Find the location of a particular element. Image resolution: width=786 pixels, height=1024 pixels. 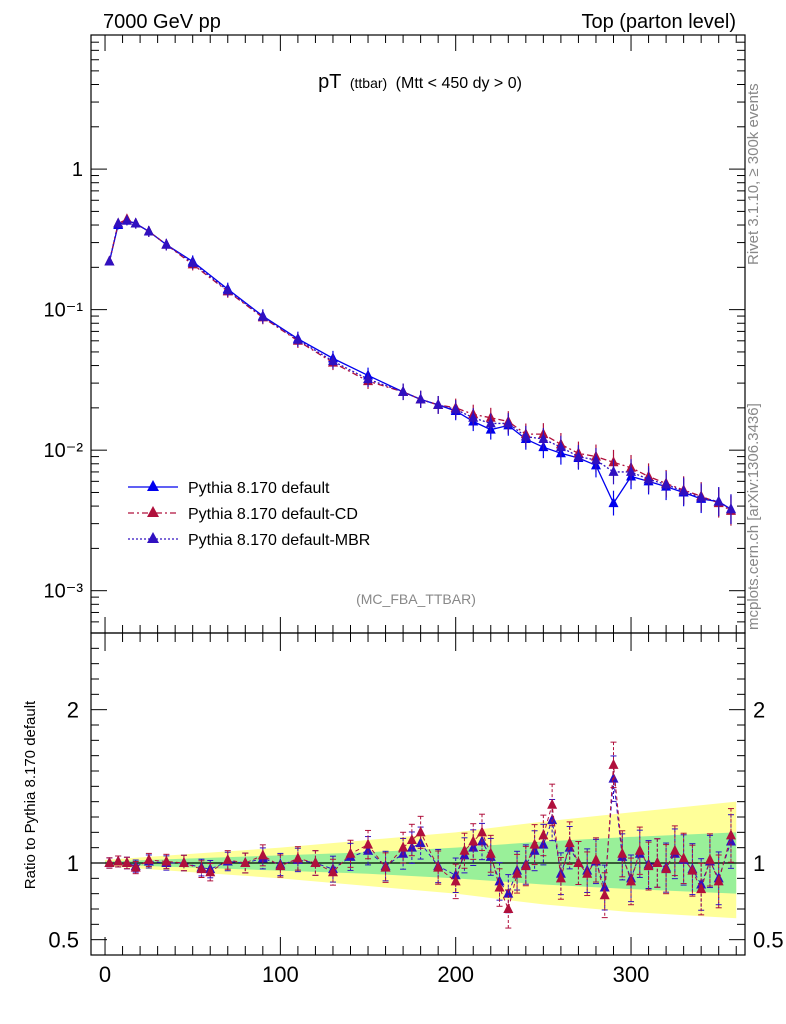

plot-title: pT (ttbar) (Mtt < 450 dy > 0) is located at coordinates (420, 82).